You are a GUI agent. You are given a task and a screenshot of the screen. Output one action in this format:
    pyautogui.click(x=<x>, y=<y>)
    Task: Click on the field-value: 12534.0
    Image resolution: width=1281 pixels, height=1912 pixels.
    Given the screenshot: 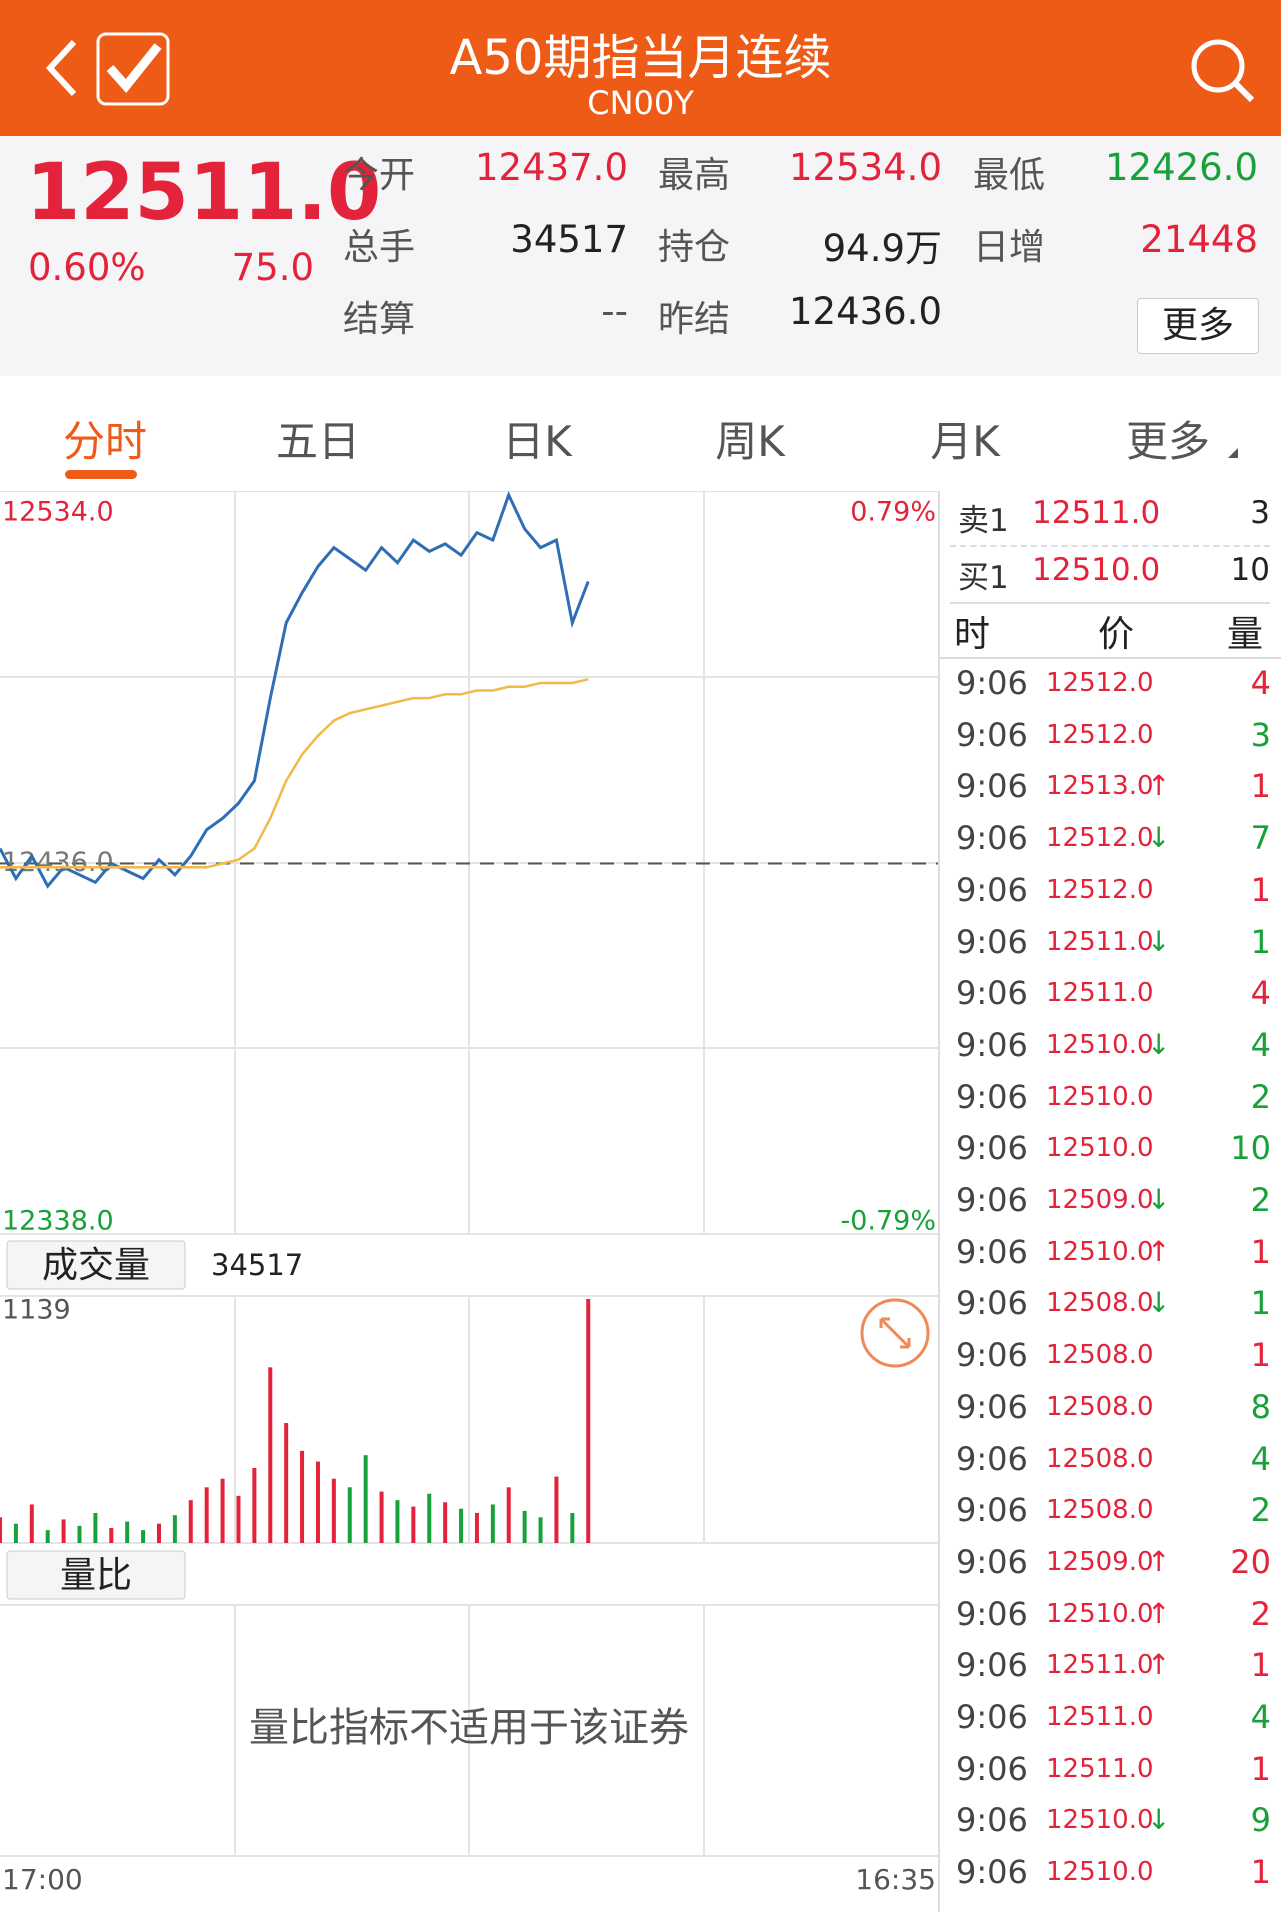 What is the action you would take?
    pyautogui.click(x=865, y=167)
    